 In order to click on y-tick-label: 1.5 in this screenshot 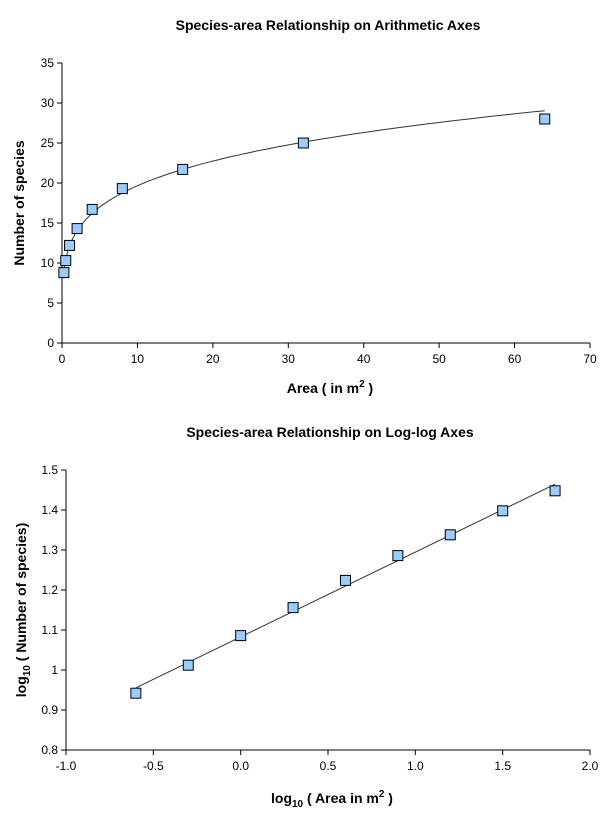, I will do `click(49, 470)`.